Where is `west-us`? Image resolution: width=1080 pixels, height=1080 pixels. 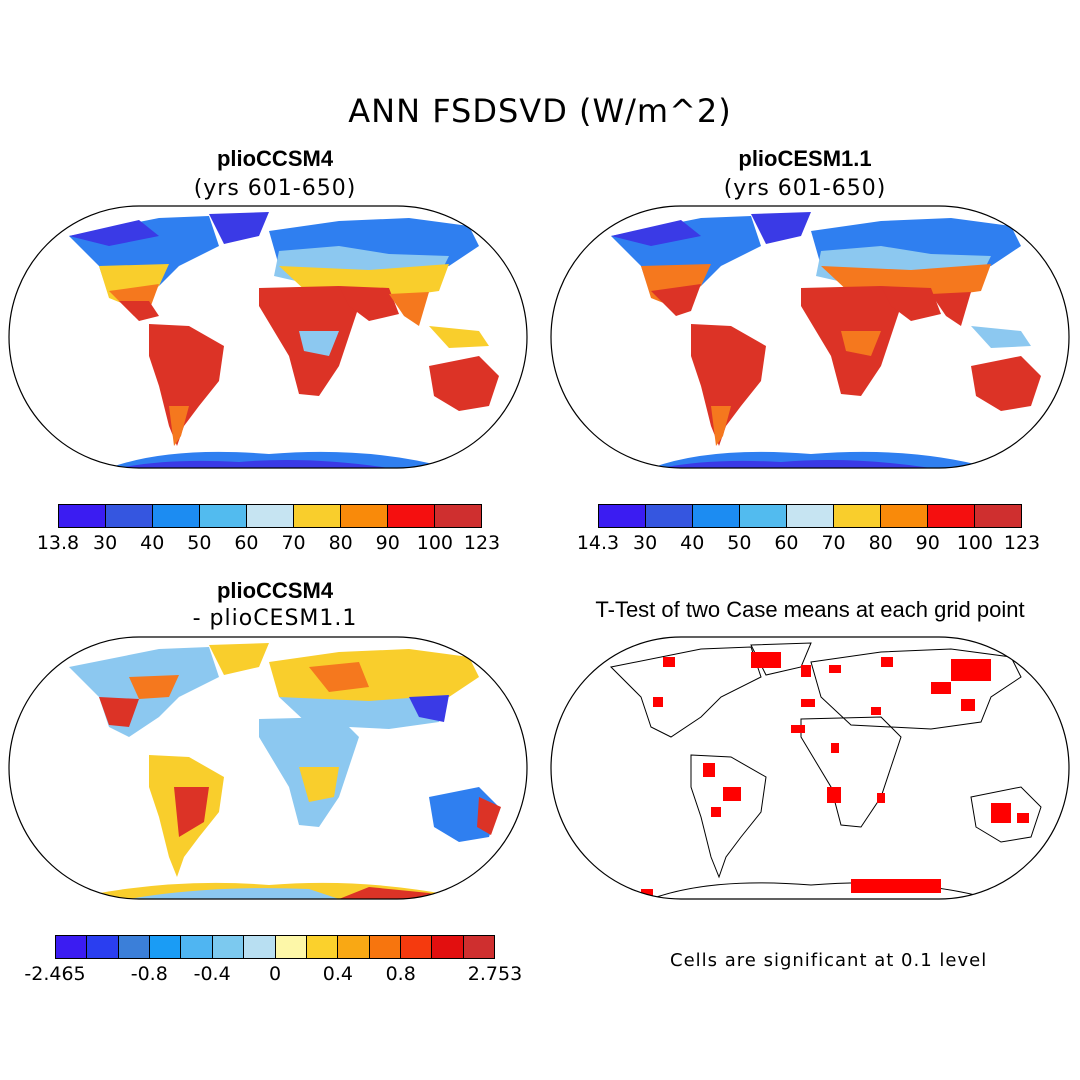
west-us is located at coordinates (119, 712).